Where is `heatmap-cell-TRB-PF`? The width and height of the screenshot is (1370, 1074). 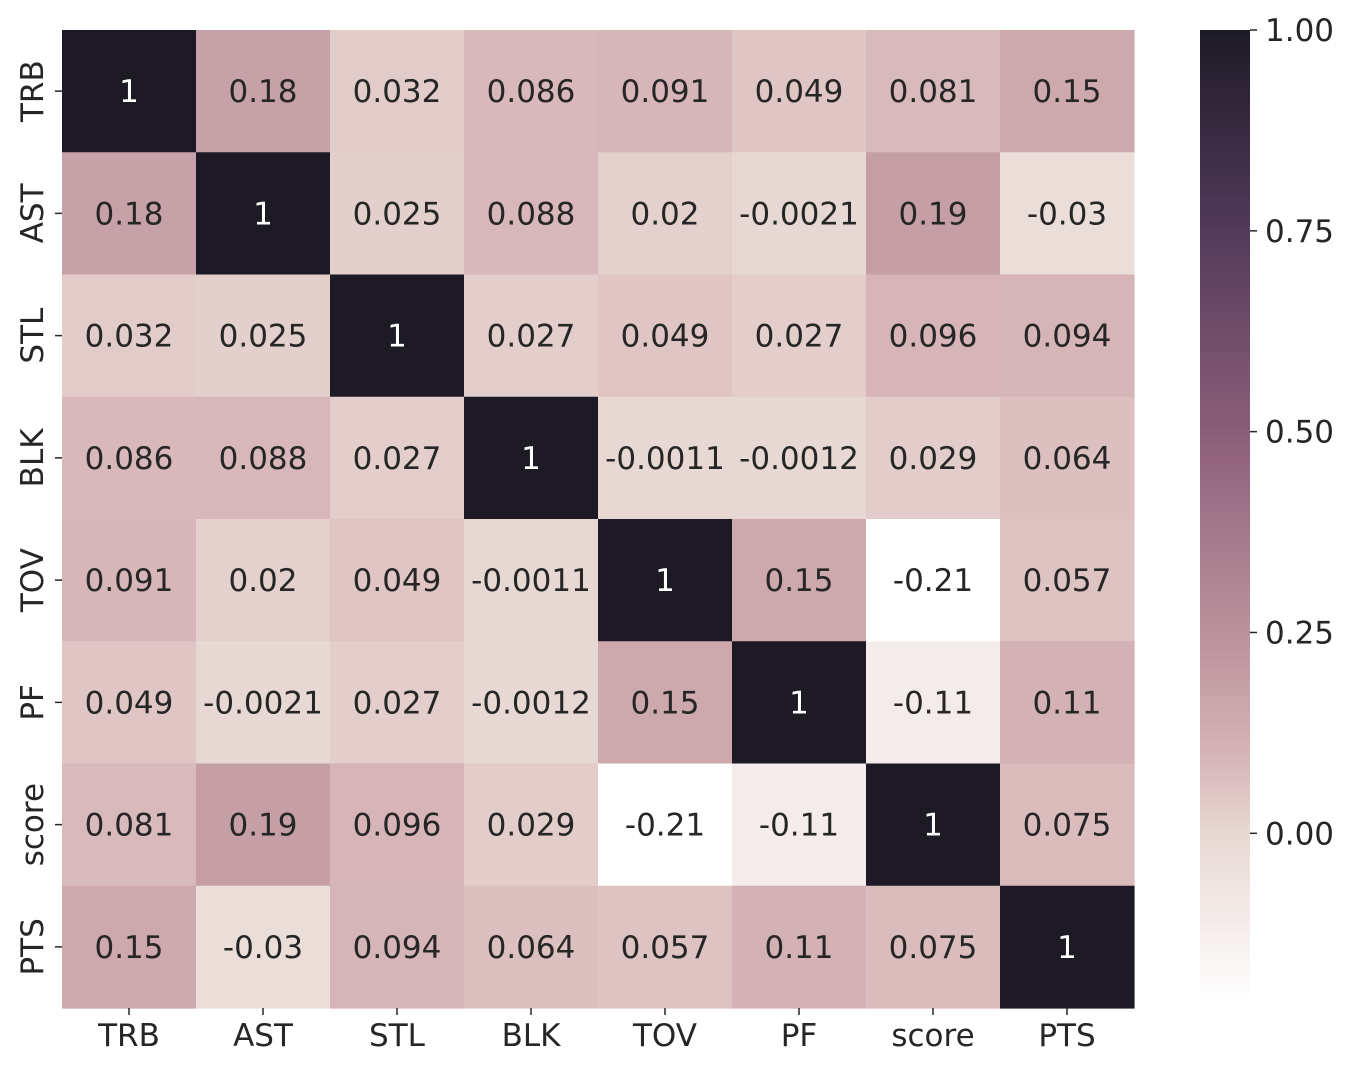
heatmap-cell-TRB-PF is located at coordinates (799, 91).